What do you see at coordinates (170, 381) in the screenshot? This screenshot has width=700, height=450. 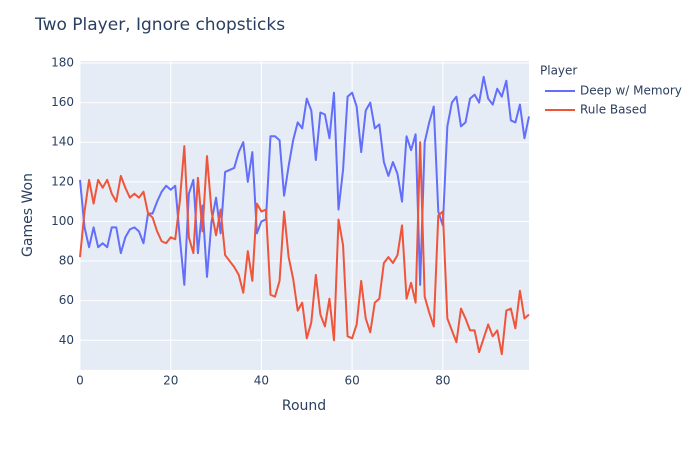 I see `x-tick-label: 20` at bounding box center [170, 381].